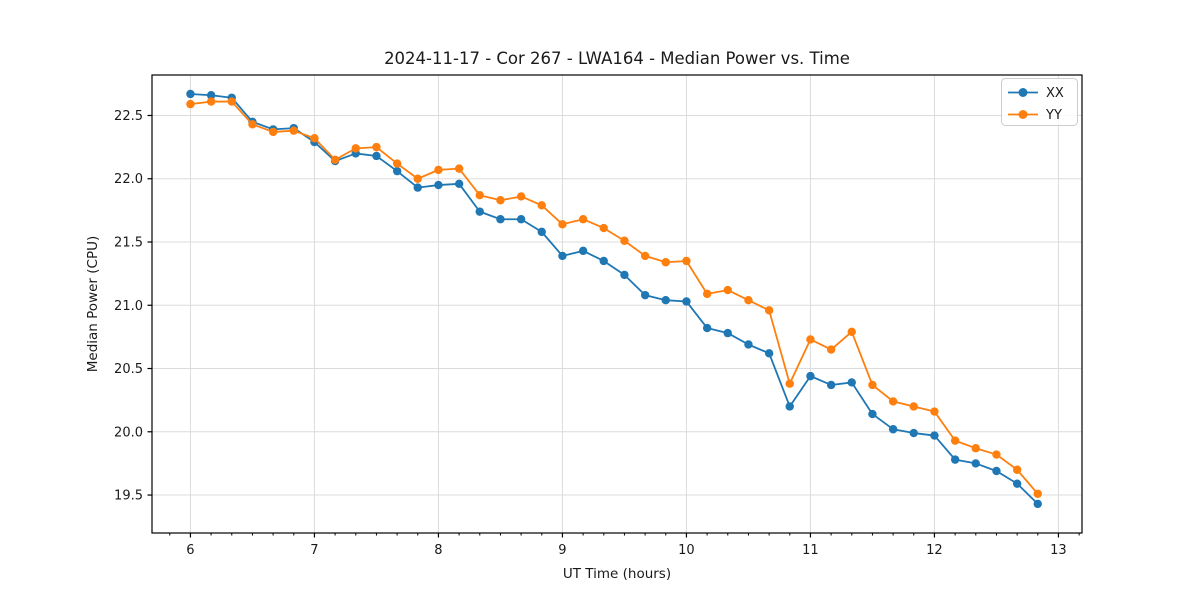 This screenshot has height=604, width=1200. I want to click on y-tick-label: 21.0, so click(128, 306).